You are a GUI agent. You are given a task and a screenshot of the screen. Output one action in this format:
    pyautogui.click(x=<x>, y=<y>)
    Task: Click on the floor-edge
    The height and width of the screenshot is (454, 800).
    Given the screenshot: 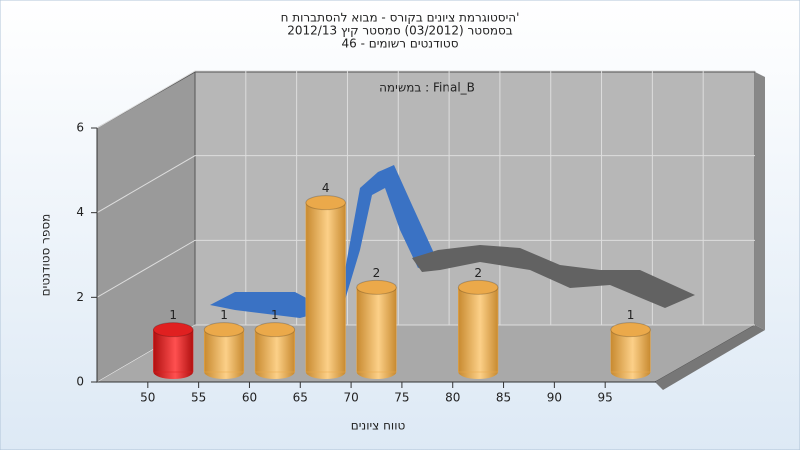 What is the action you would take?
    pyautogui.click(x=710, y=357)
    